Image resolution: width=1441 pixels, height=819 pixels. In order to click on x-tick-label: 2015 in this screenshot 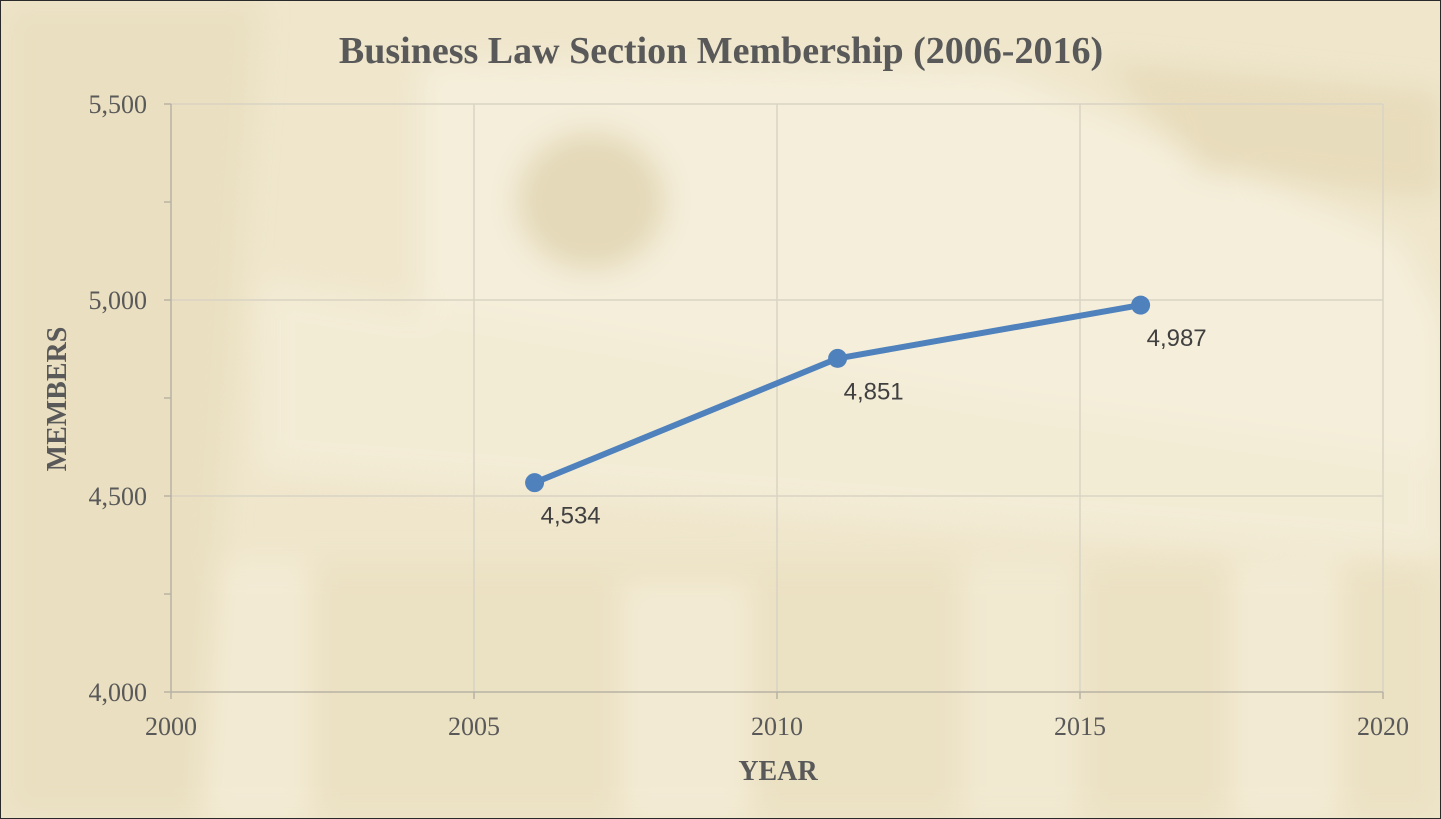, I will do `click(1080, 726)`.